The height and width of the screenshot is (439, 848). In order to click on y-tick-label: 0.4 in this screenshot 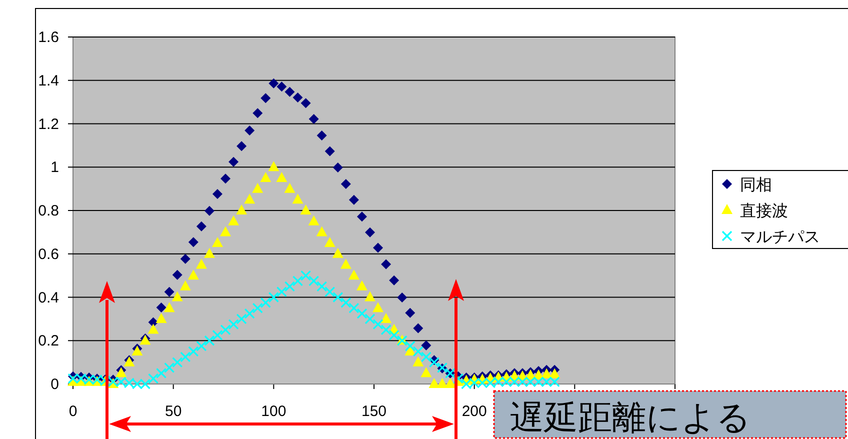, I will do `click(48, 297)`.